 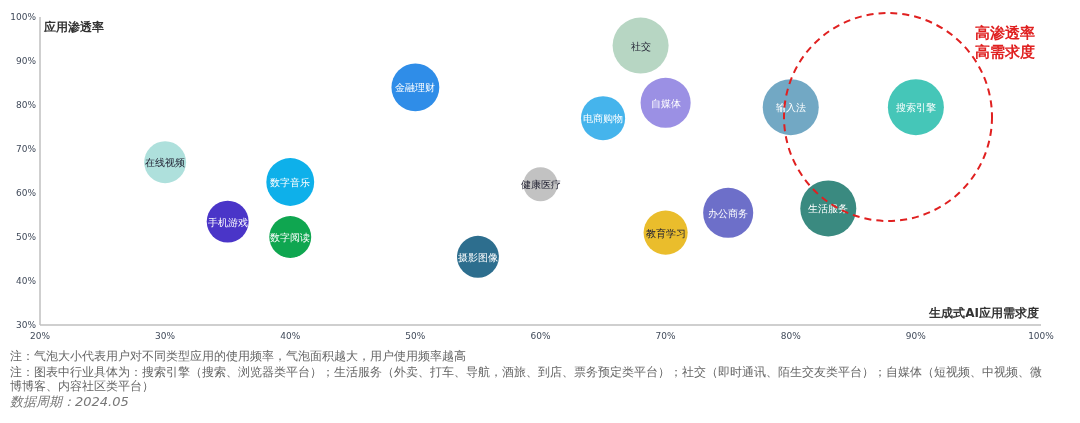 I want to click on x-tick-label: 50%, so click(x=415, y=336).